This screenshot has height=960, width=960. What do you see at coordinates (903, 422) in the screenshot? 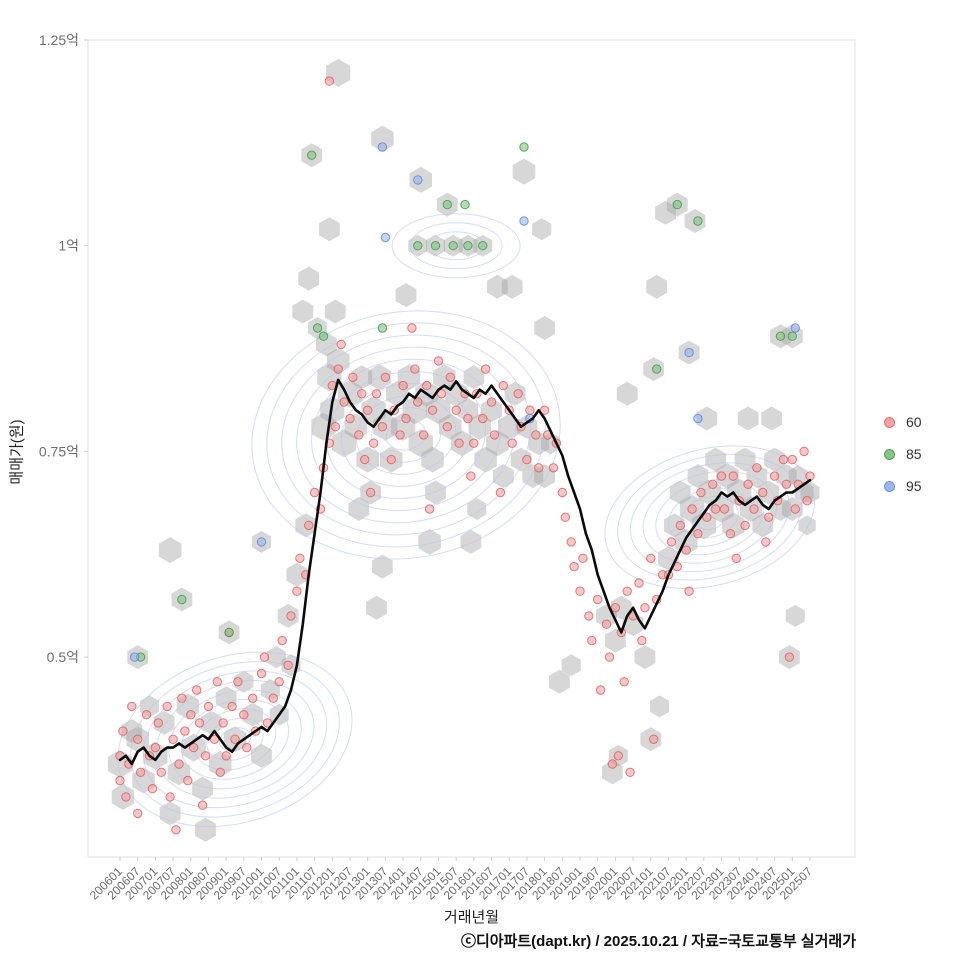
I see `legend-item-60: 60` at bounding box center [903, 422].